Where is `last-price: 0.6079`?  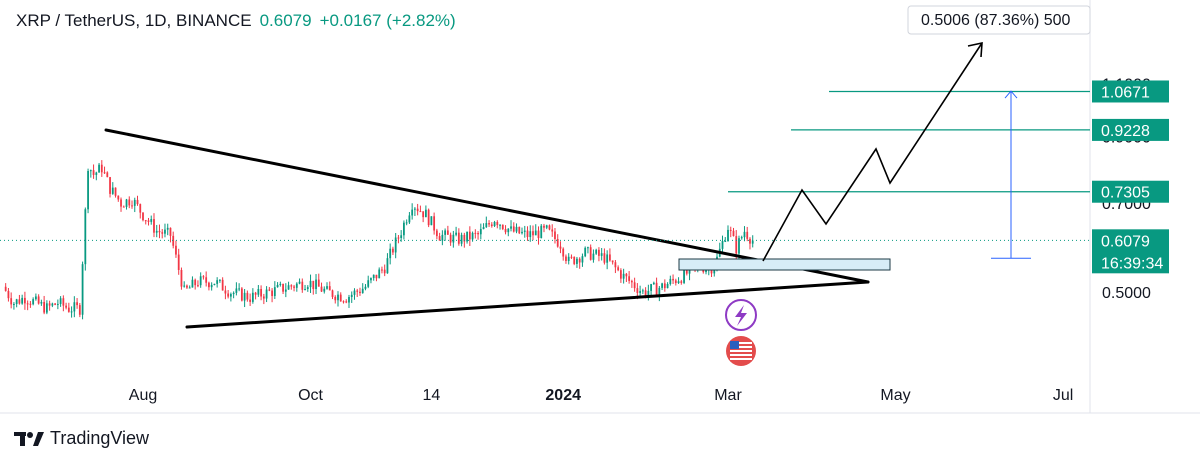
last-price: 0.6079 is located at coordinates (285, 20).